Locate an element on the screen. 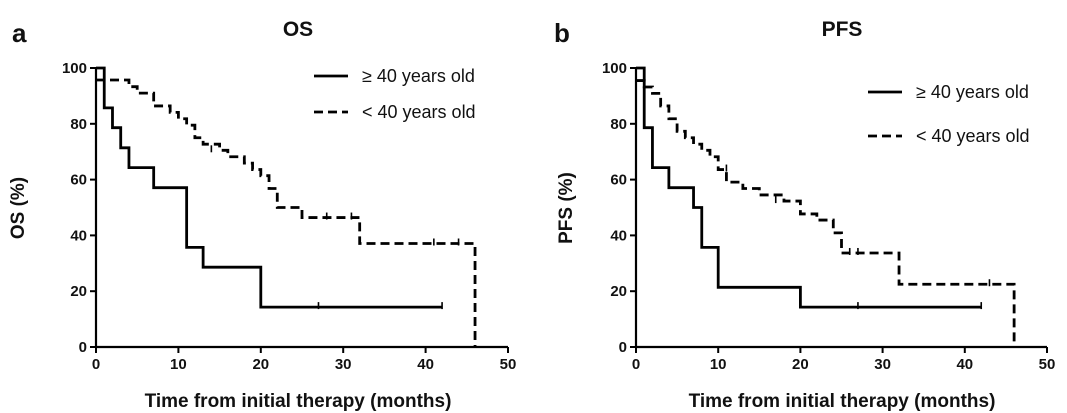 This screenshot has width=1067, height=413. panel-letter-a: a is located at coordinates (19, 33).